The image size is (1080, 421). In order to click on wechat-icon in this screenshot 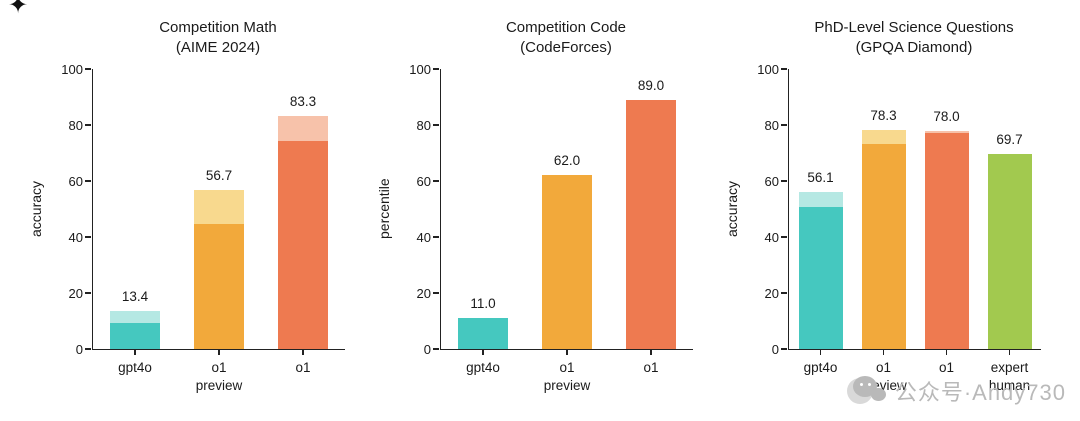, I will do `click(866, 391)`.